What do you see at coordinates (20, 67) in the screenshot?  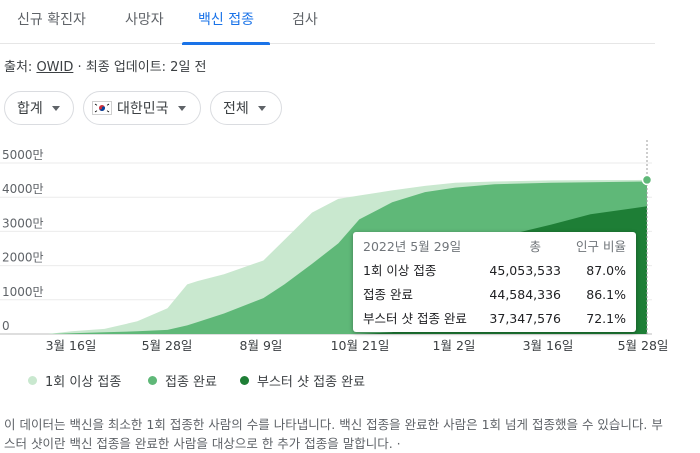 I see `source-prefix: 출처:` at bounding box center [20, 67].